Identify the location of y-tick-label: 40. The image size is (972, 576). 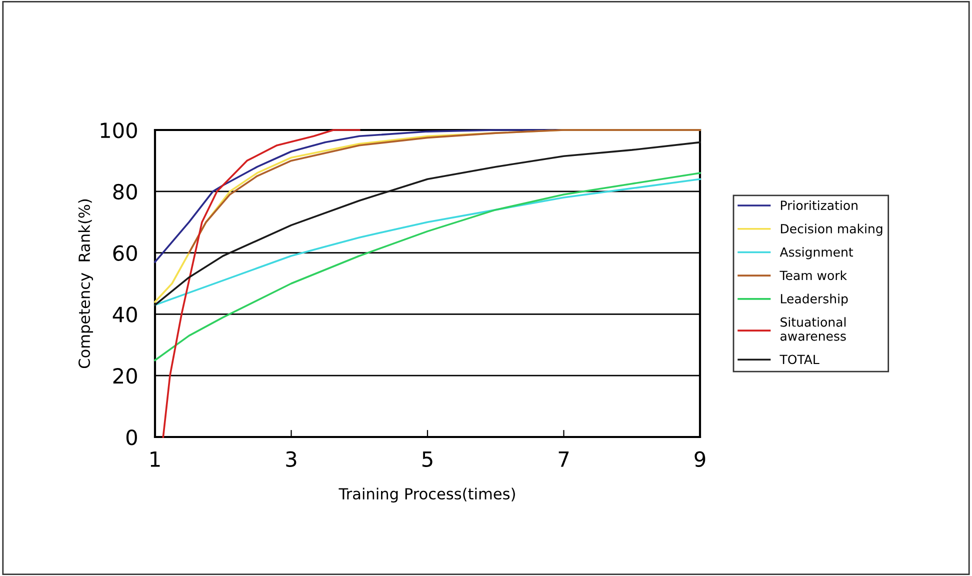
(124, 314).